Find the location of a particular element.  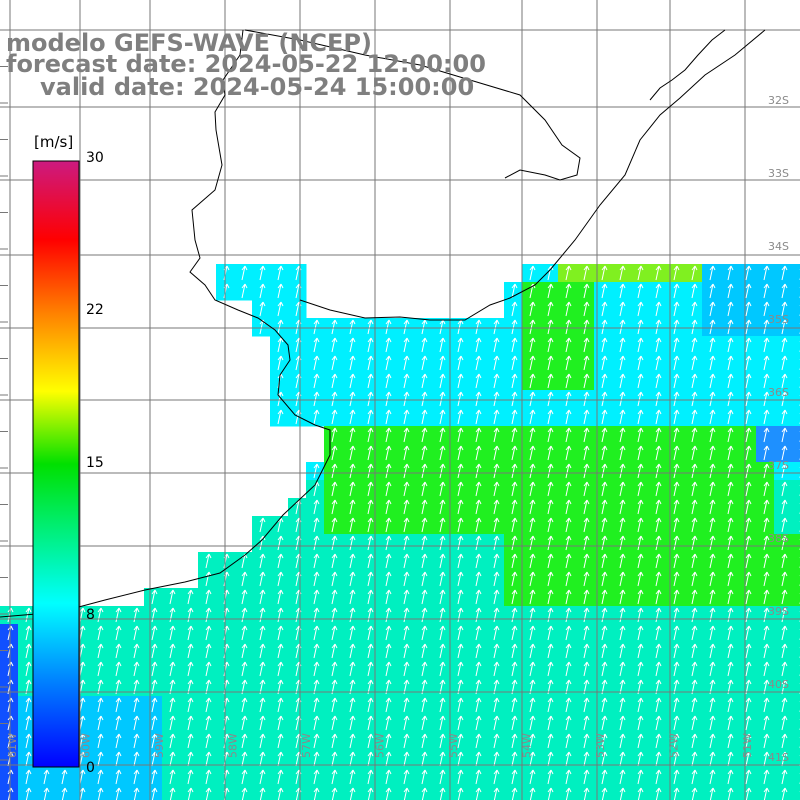

map-title-model: modelo GEFS-WAVE (NCEP) is located at coordinates (189, 43).